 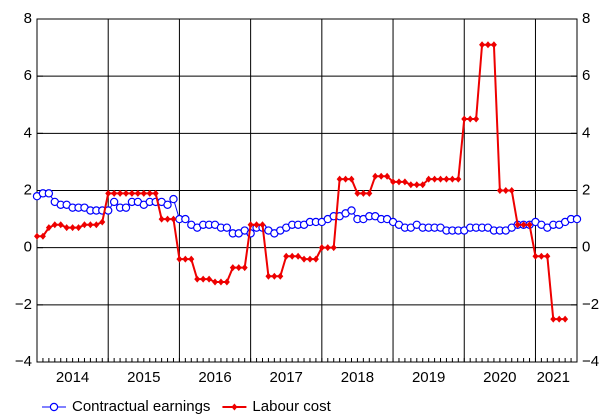 I want to click on x-tick-label: 2015, so click(x=143, y=377).